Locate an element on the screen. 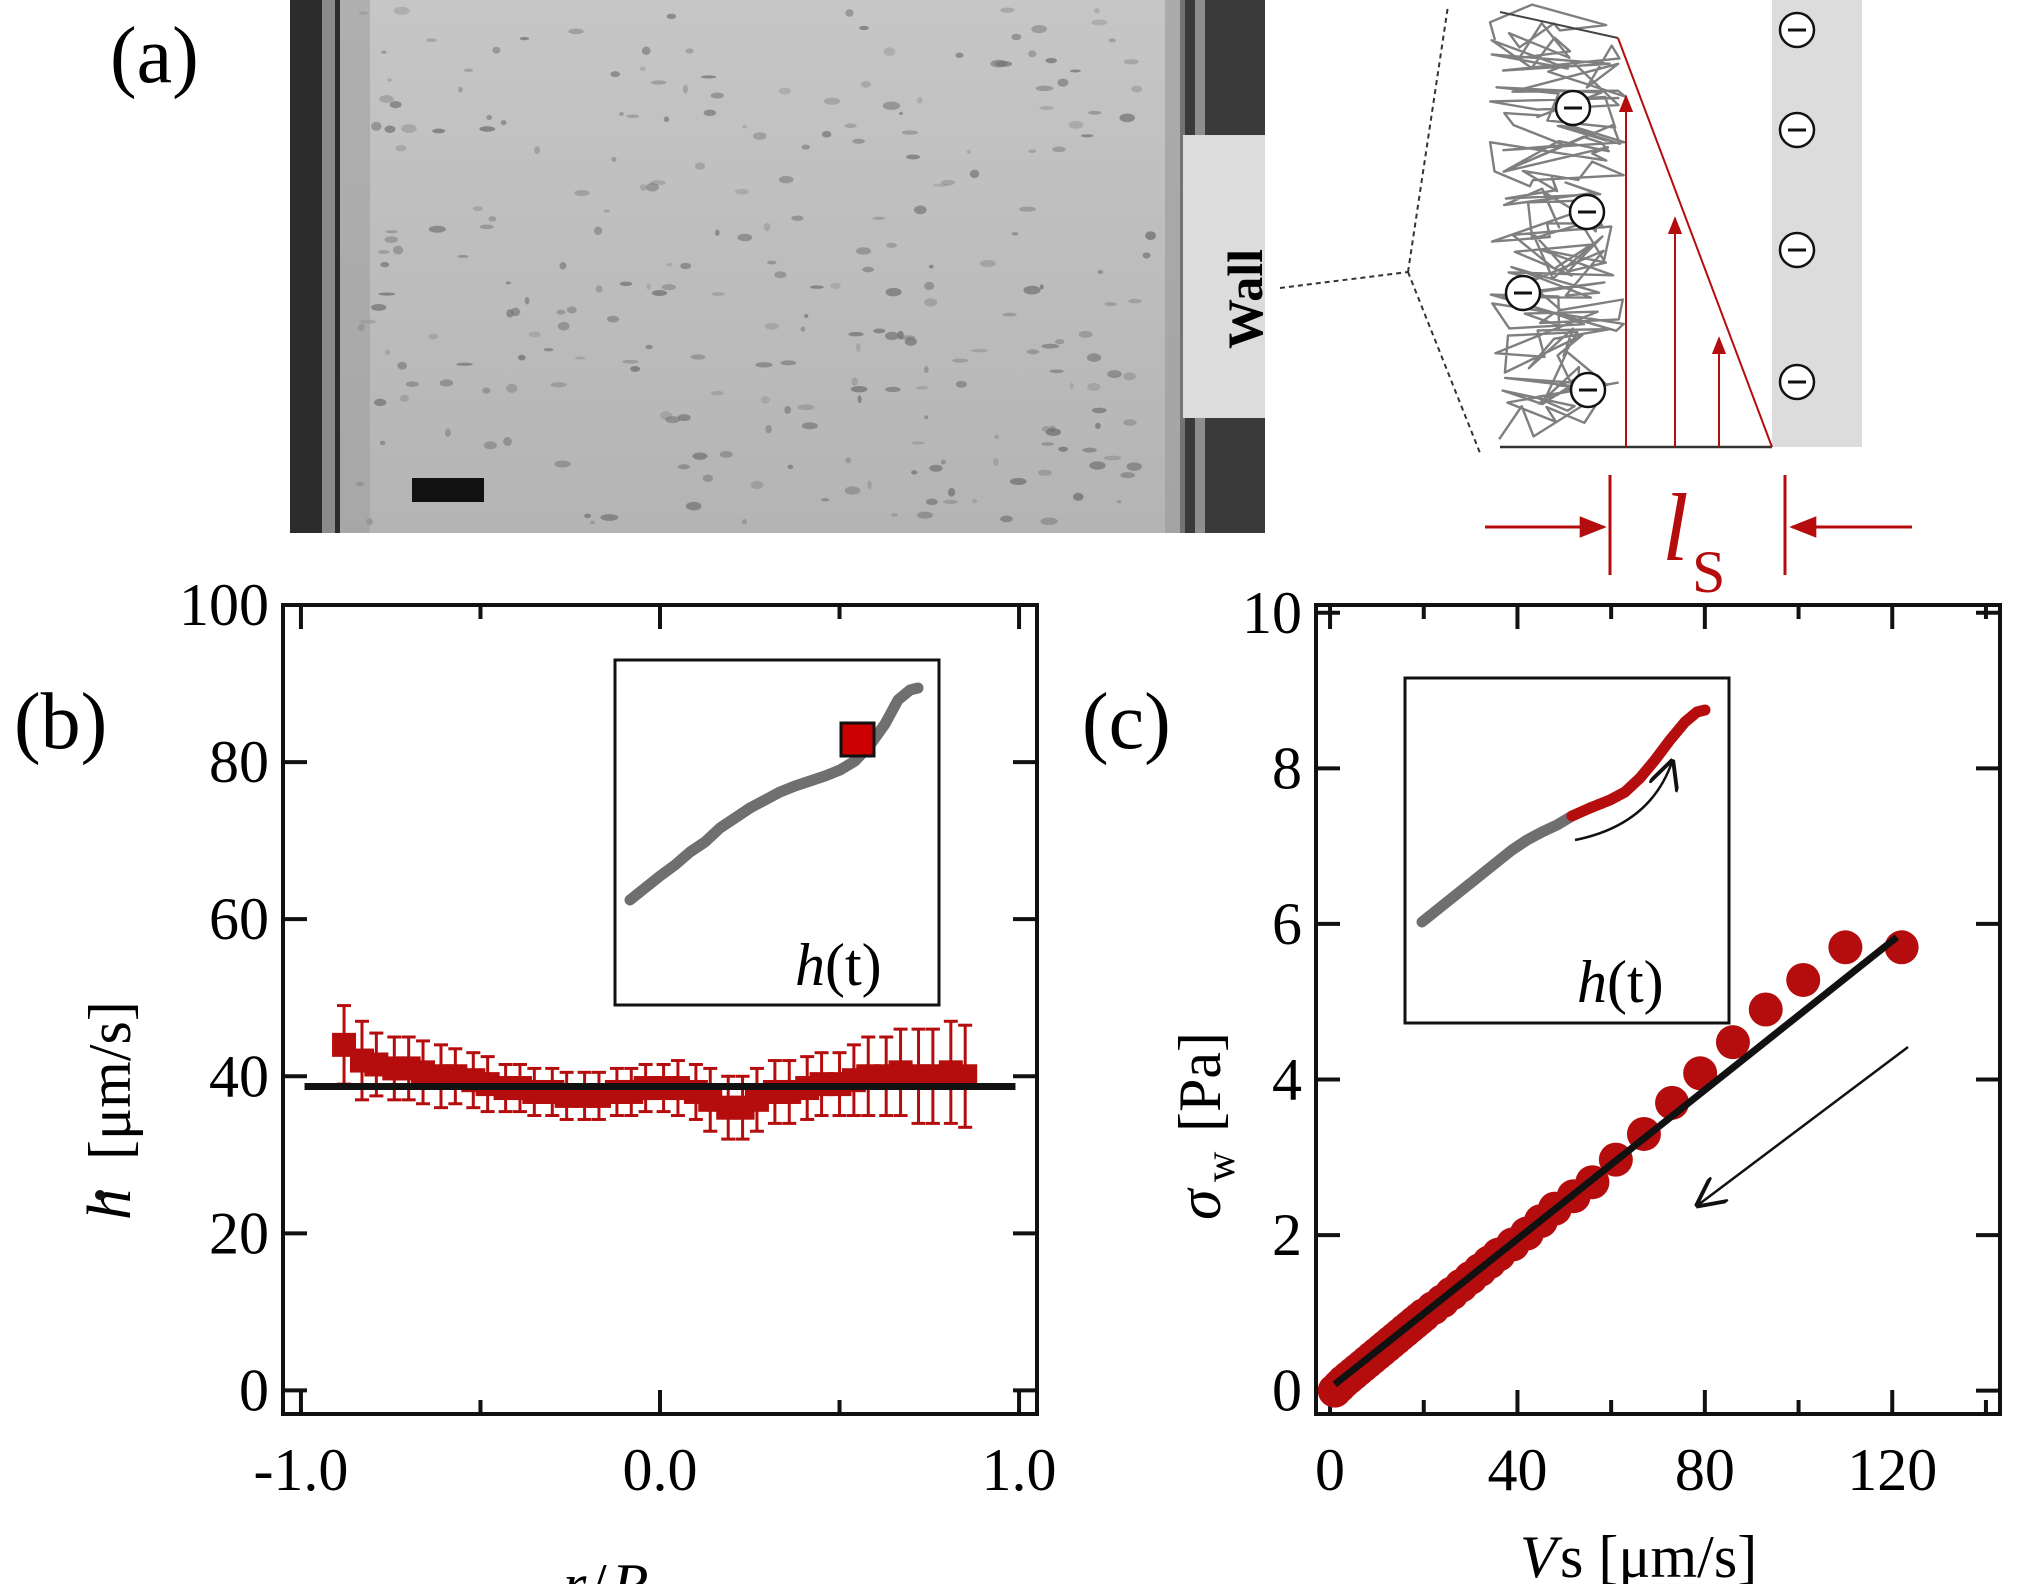  inset-c: h (t) is located at coordinates (1567, 850).